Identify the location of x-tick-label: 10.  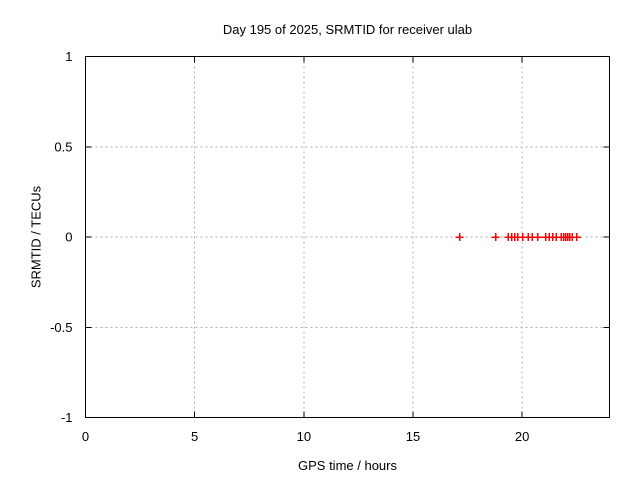
(304, 436).